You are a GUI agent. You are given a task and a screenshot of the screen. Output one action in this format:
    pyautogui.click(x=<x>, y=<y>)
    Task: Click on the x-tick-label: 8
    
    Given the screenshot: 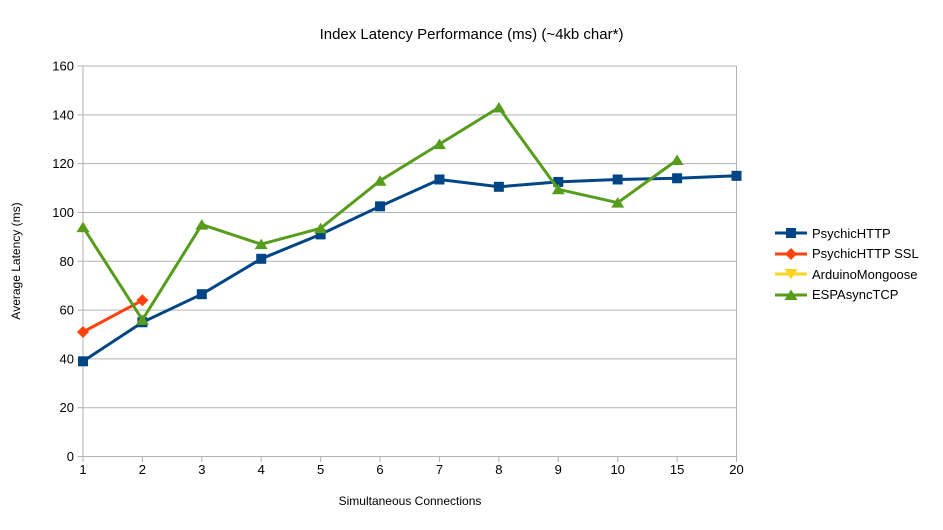 What is the action you would take?
    pyautogui.click(x=498, y=469)
    